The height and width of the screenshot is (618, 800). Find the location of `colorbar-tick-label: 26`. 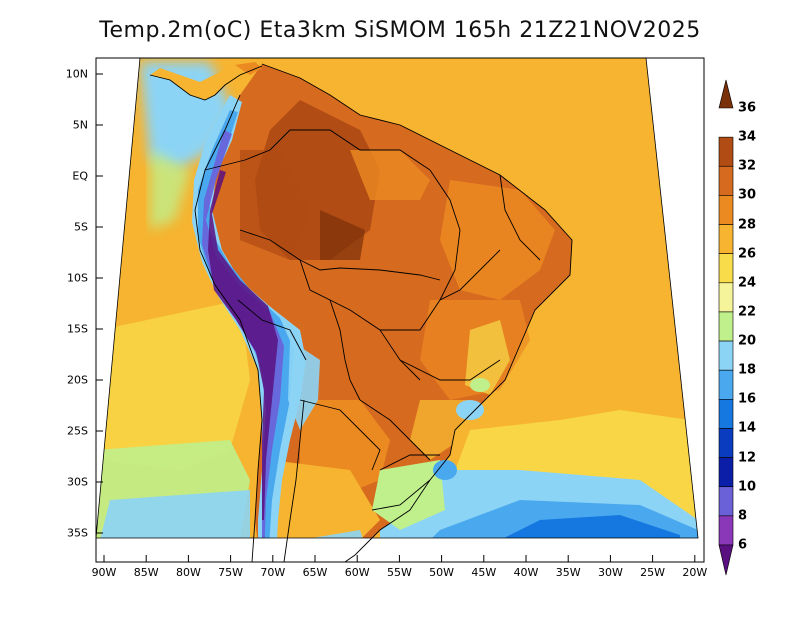

colorbar-tick-label: 26 is located at coordinates (747, 254).